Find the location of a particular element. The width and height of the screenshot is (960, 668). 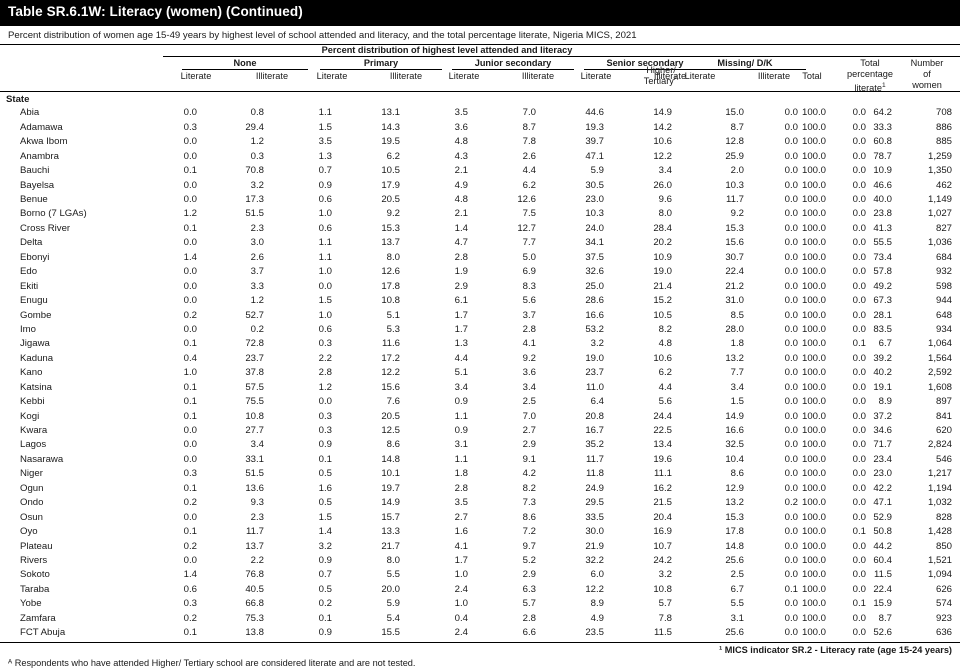

cell-value: 3.5 is located at coordinates (461, 113).